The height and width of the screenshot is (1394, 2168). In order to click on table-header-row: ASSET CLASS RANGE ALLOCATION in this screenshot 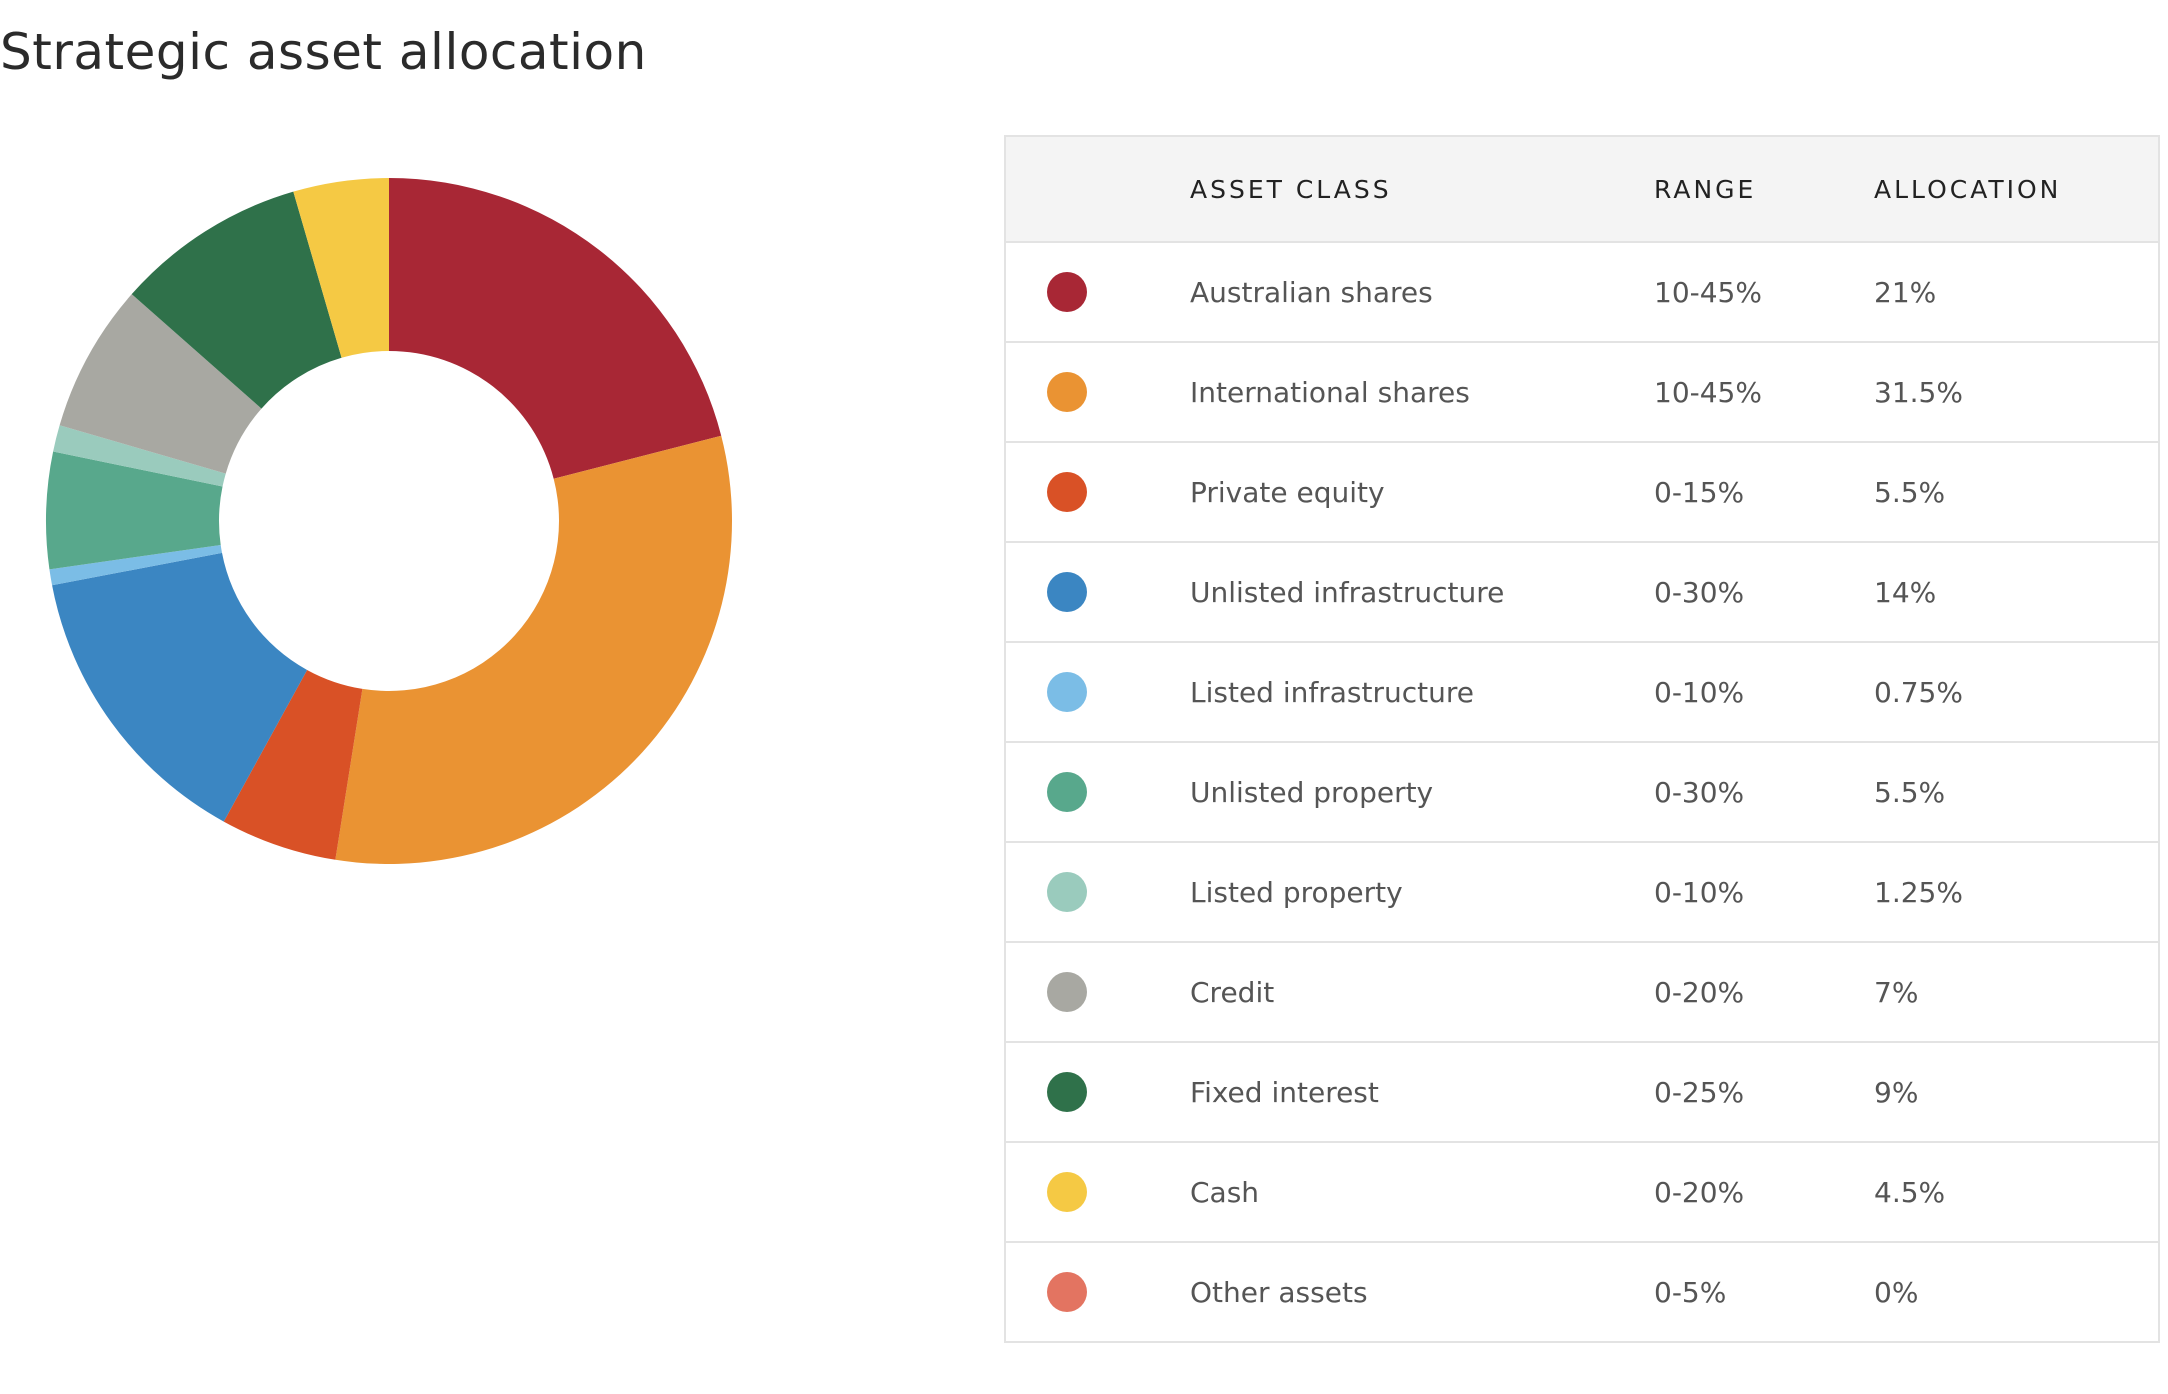, I will do `click(1582, 189)`.